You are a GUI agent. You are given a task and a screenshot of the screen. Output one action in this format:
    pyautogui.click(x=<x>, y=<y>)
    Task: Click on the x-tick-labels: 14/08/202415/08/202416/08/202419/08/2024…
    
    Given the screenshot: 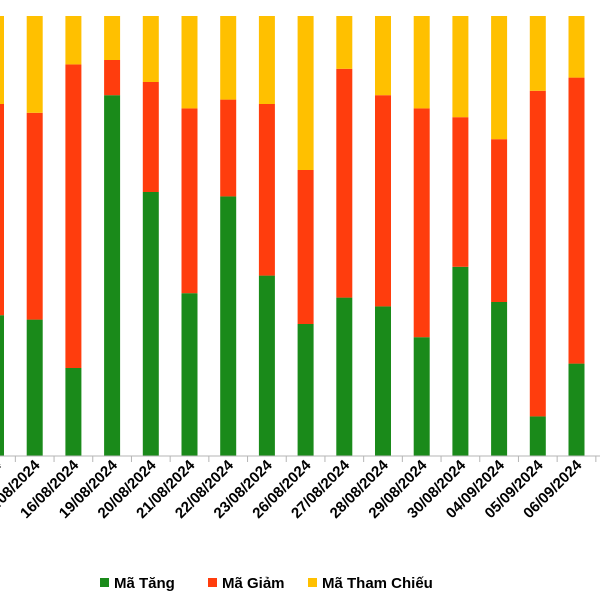 What is the action you would take?
    pyautogui.click(x=293, y=489)
    